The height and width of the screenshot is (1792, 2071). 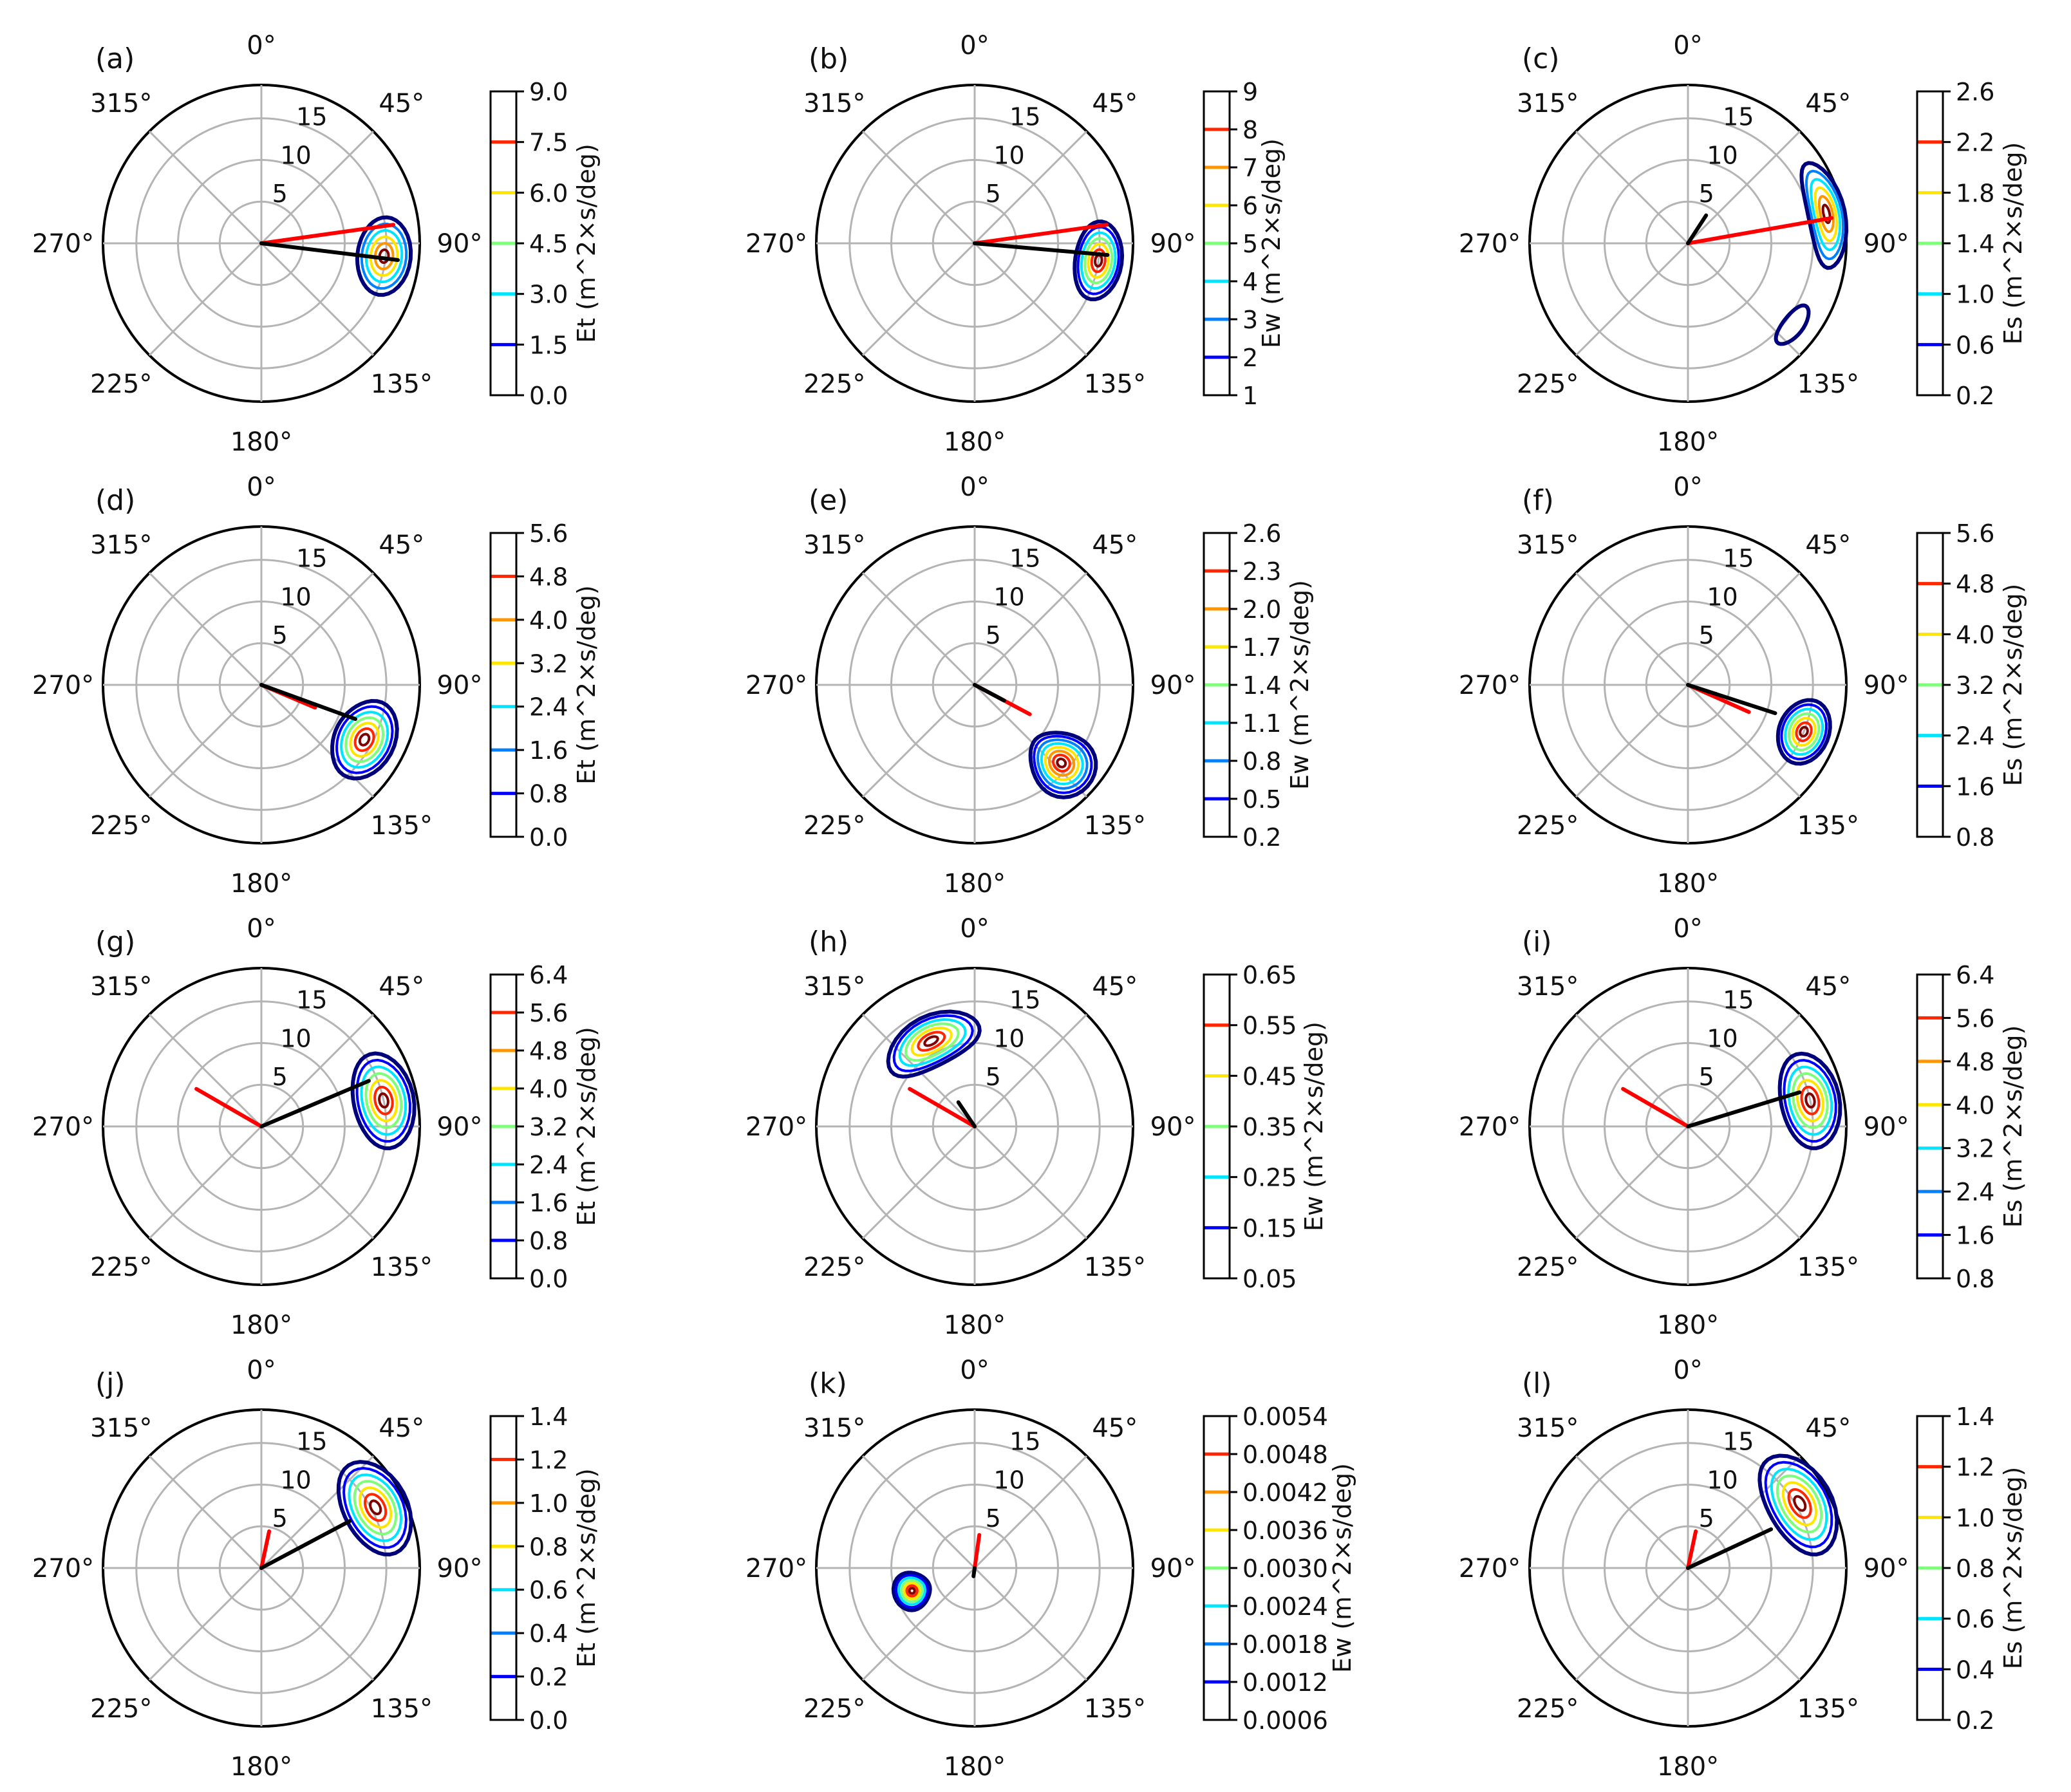 What do you see at coordinates (1261, 799) in the screenshot?
I see `colorbar-tick-label: 0.5` at bounding box center [1261, 799].